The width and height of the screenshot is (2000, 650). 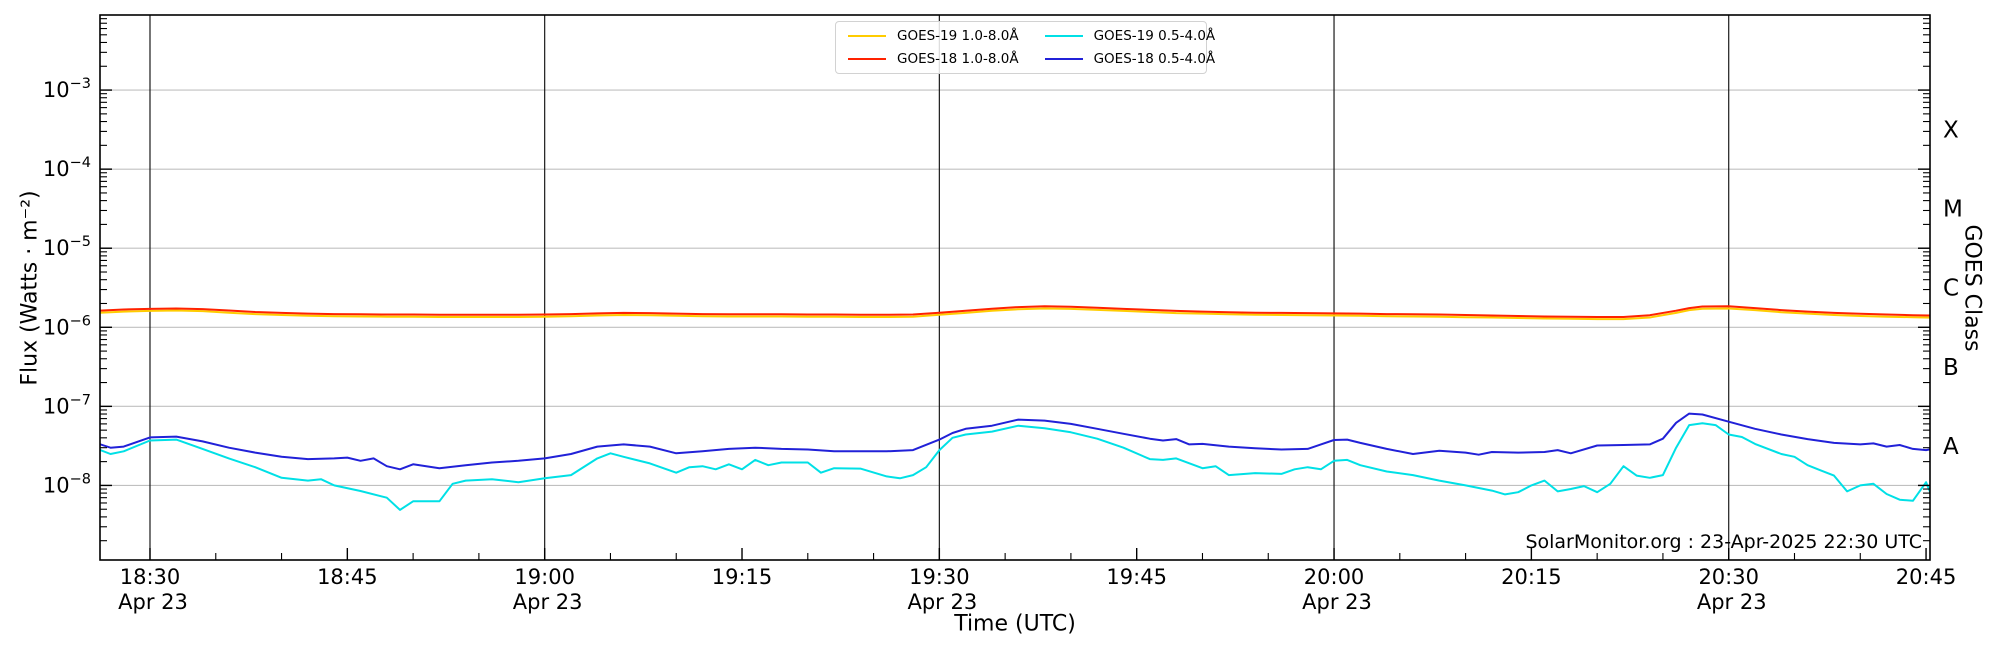 What do you see at coordinates (67, 484) in the screenshot?
I see `y-tick-label: 10⁻⁸` at bounding box center [67, 484].